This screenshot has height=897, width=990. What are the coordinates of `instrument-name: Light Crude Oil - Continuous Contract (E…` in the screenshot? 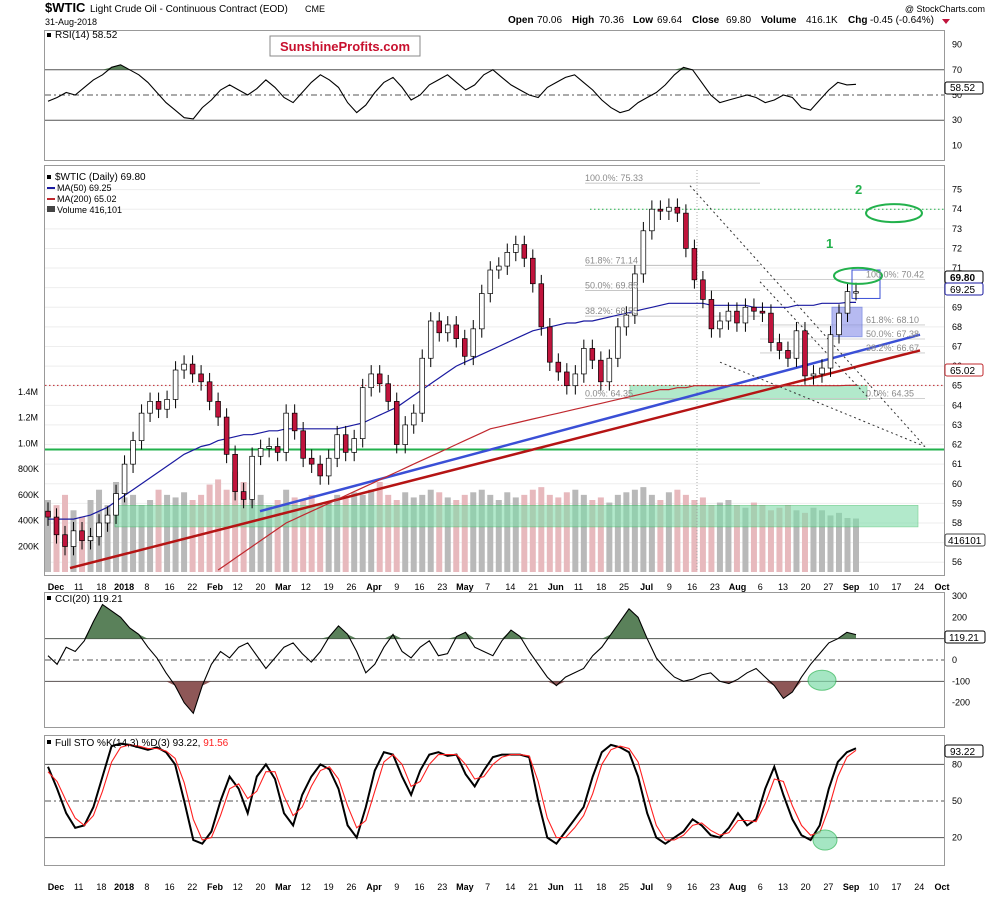 It's located at (189, 9).